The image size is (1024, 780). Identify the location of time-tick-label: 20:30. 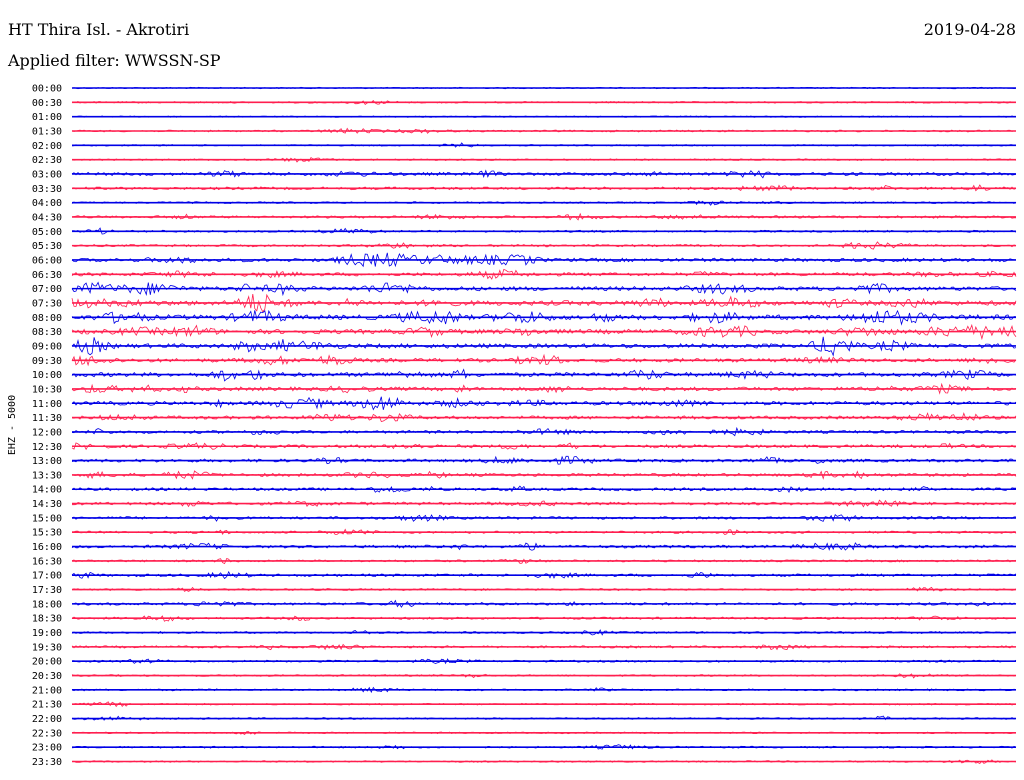
(47, 676).